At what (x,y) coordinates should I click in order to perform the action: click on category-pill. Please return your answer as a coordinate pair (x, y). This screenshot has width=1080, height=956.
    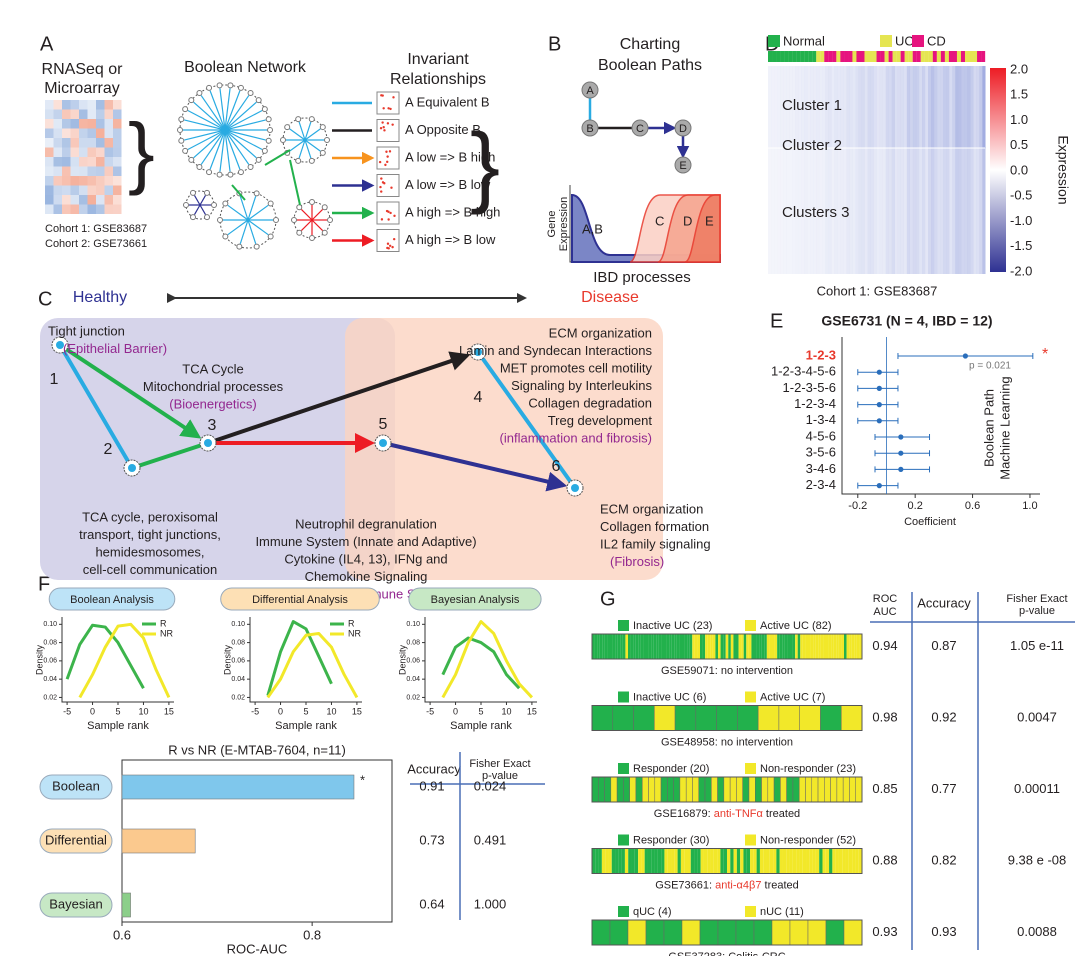
    Looking at the image, I should click on (76, 787).